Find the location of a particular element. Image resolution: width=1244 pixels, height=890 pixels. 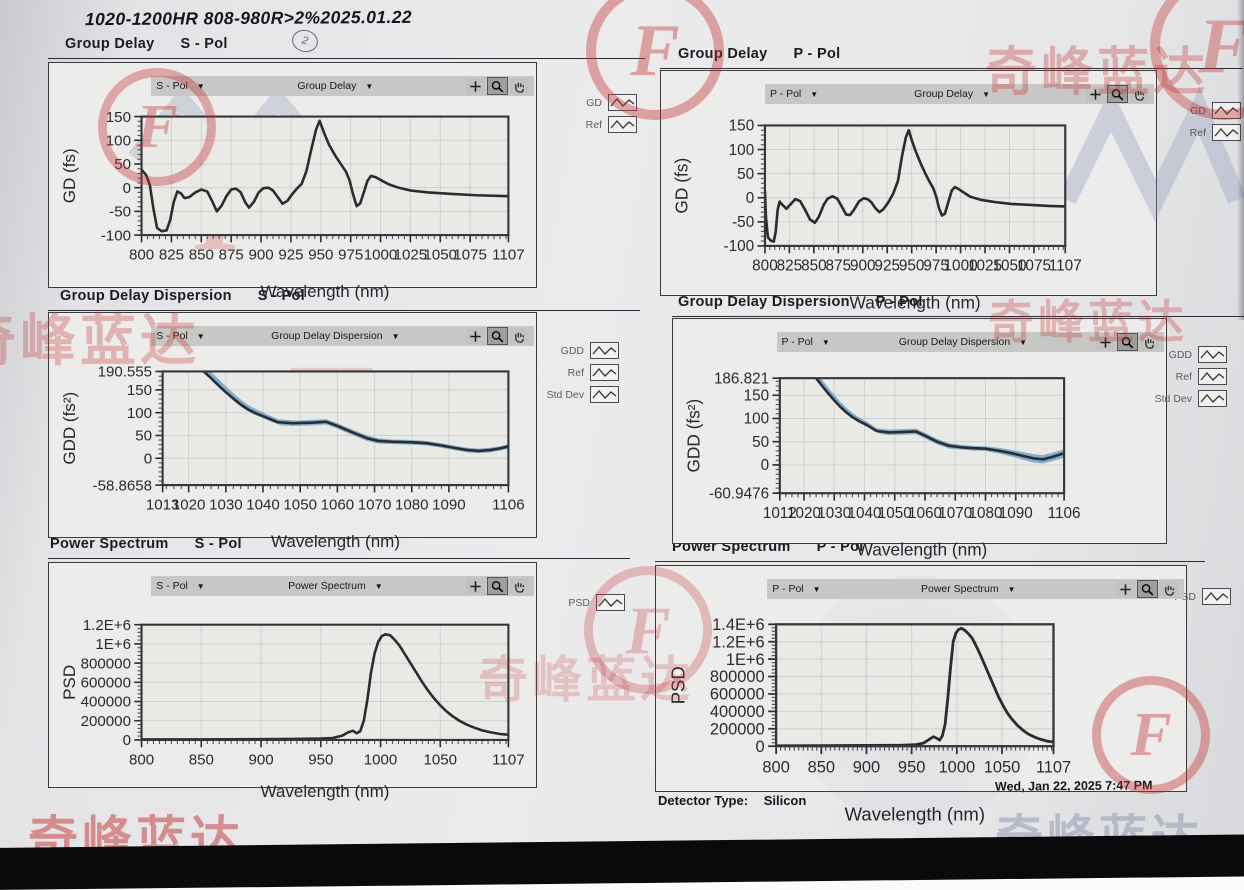

svg-text: -50 is located at coordinates (743, 222).